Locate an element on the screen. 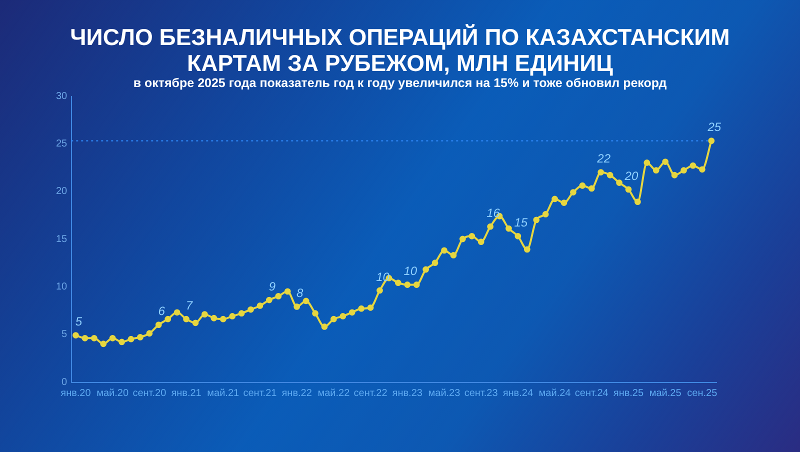 The height and width of the screenshot is (452, 800). x-tick-label: май.24 is located at coordinates (555, 393).